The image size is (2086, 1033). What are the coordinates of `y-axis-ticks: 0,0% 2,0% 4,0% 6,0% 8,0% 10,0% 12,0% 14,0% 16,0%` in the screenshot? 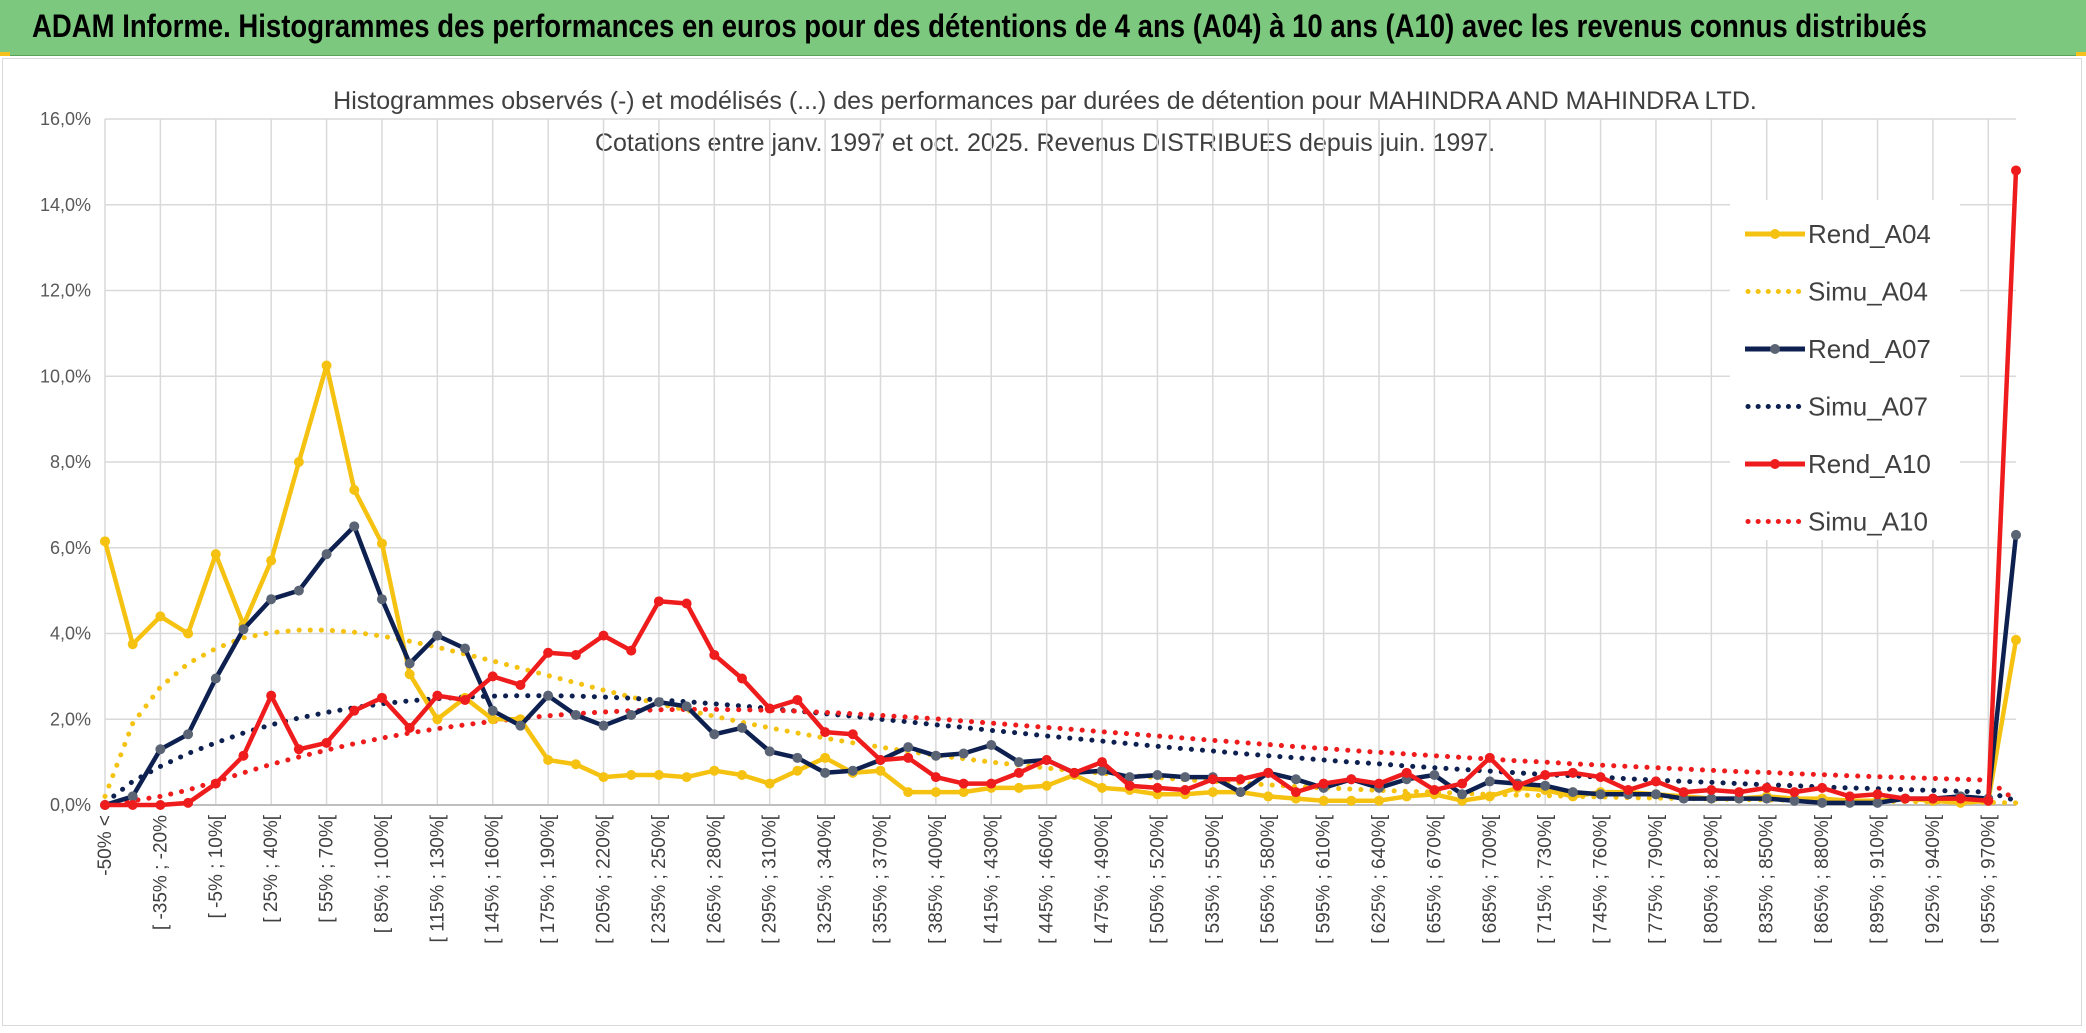 It's located at (65, 462).